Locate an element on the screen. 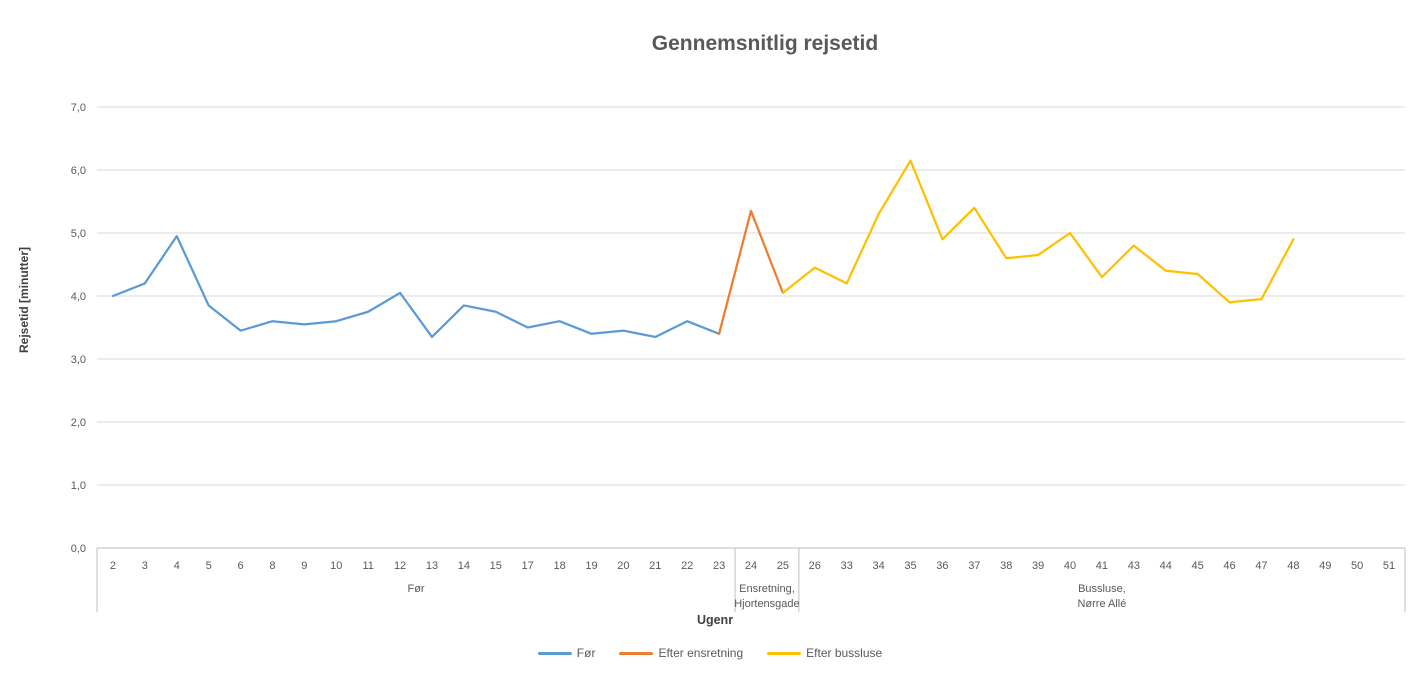  x-tick-label: 25 is located at coordinates (783, 566).